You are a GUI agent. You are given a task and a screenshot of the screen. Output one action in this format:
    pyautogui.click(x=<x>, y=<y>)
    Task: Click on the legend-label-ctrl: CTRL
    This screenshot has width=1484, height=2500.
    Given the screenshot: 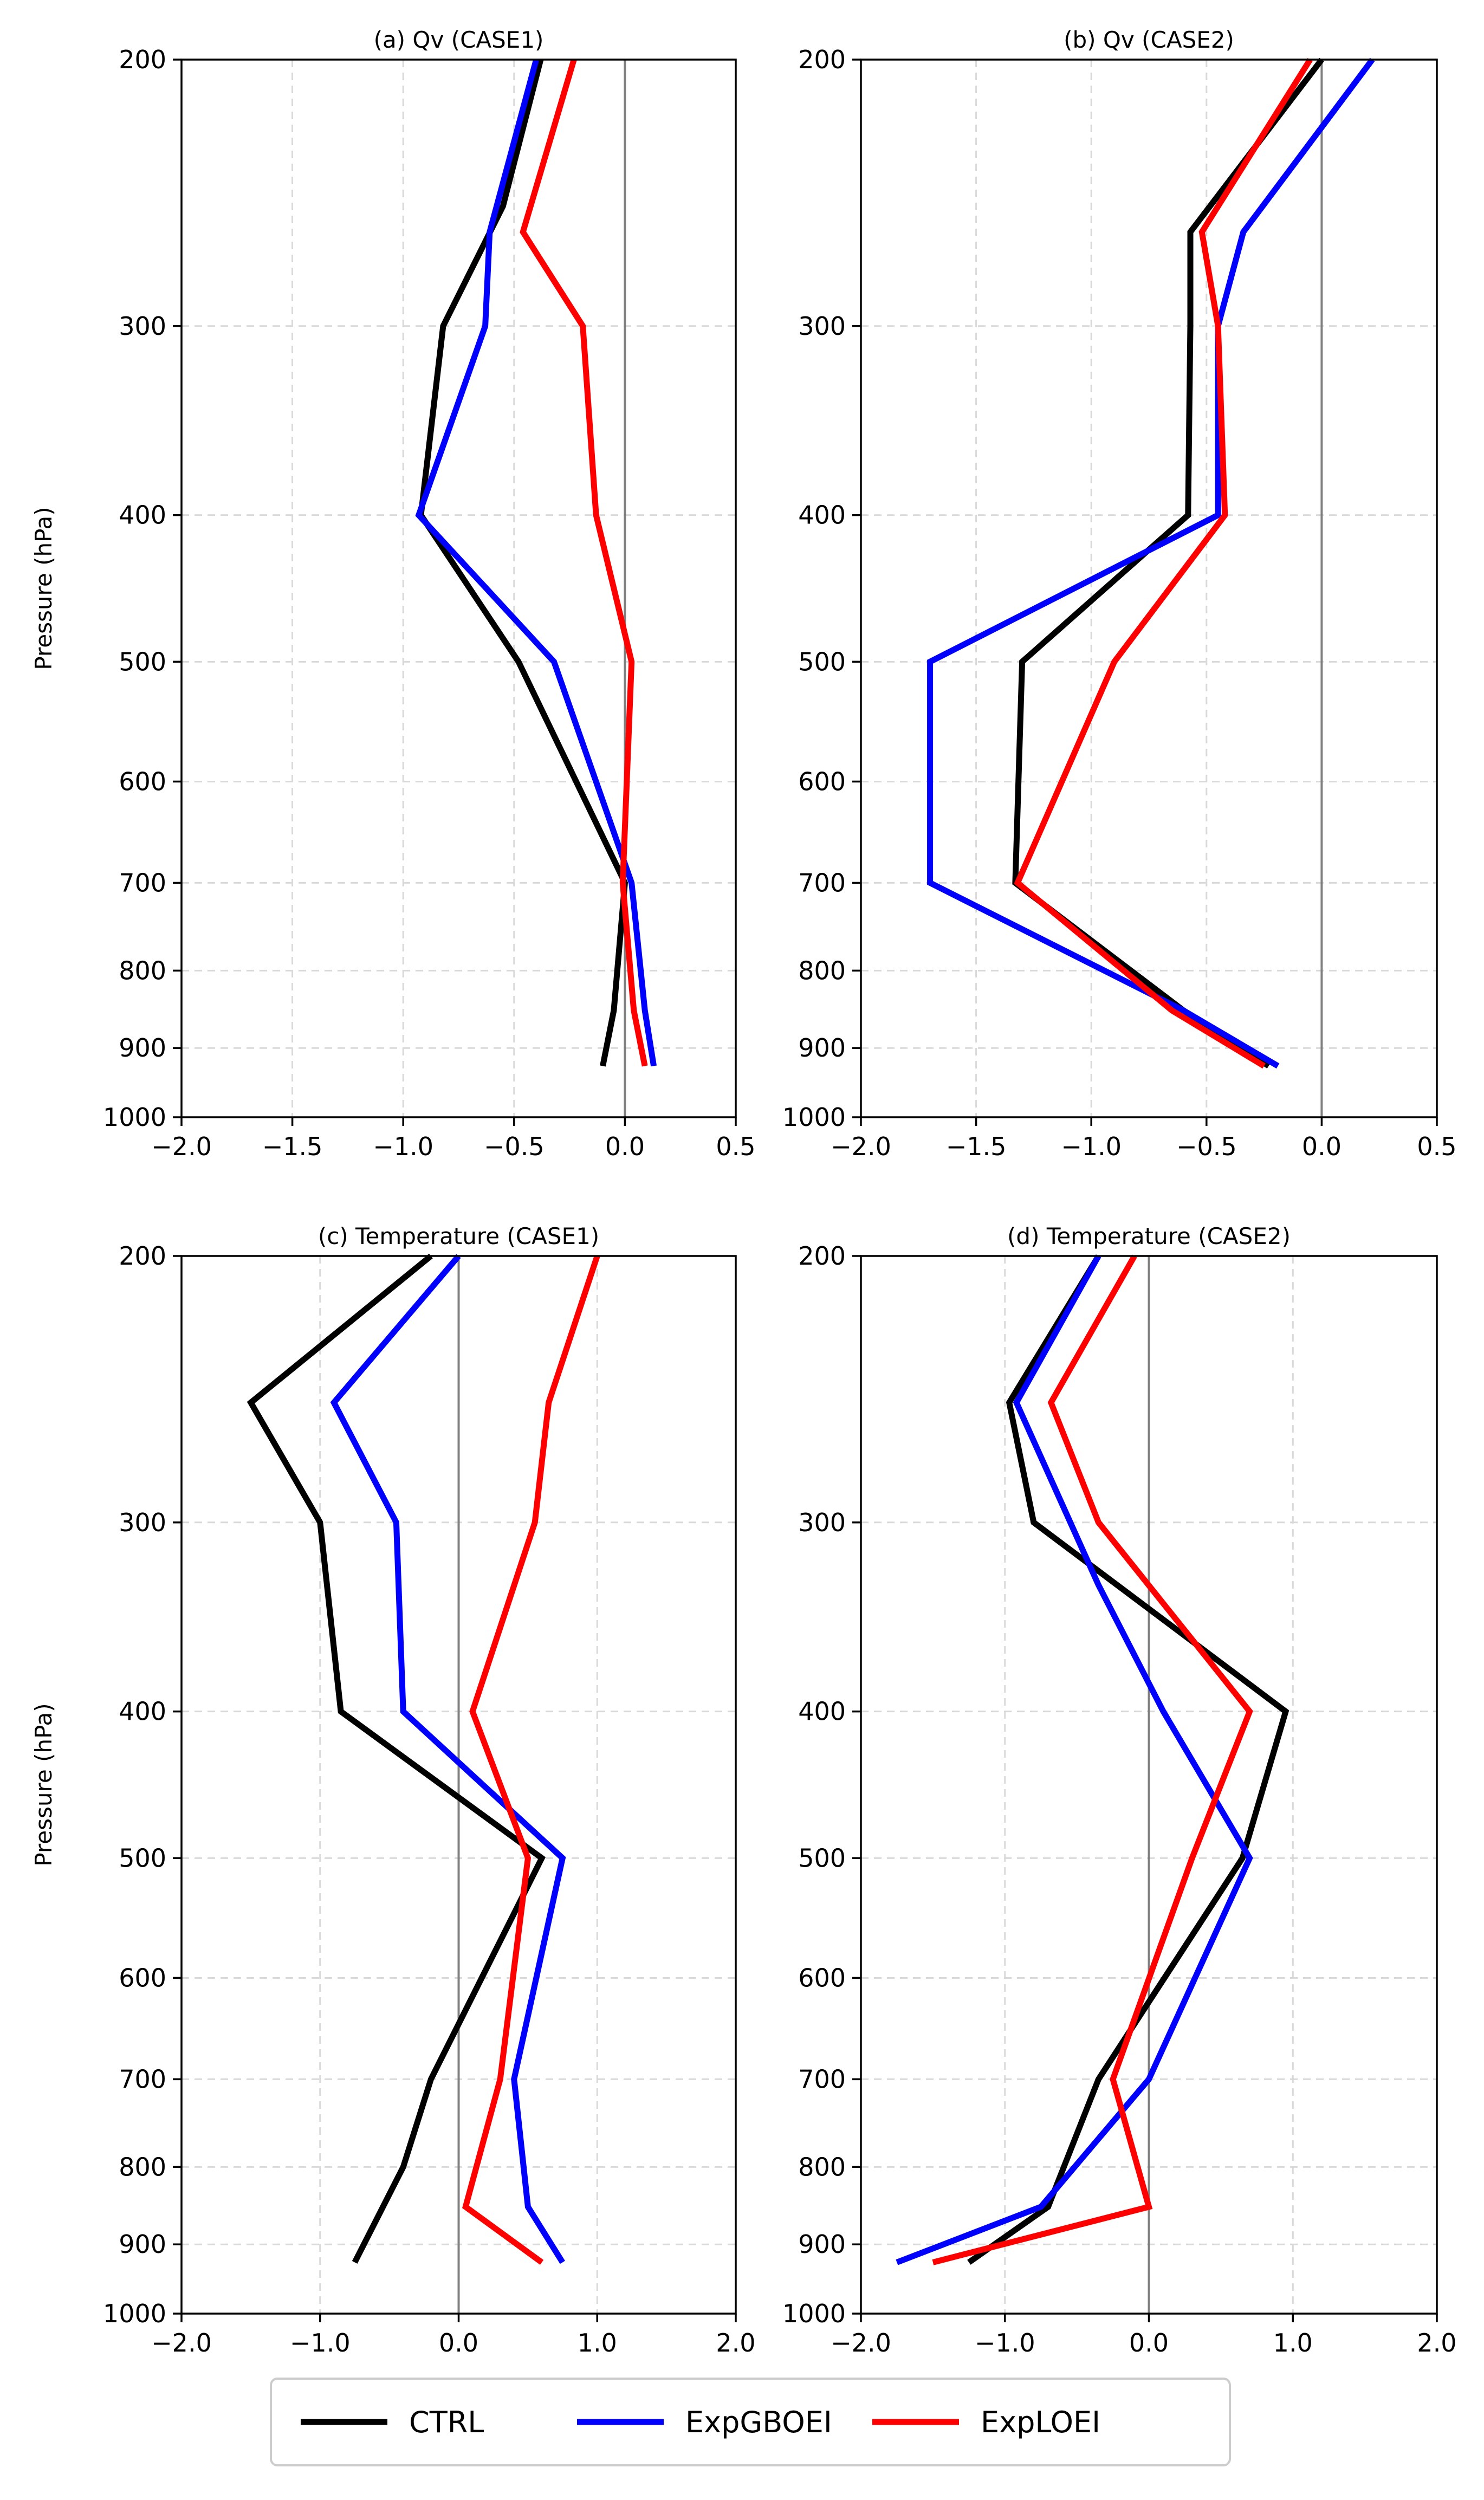 What is the action you would take?
    pyautogui.click(x=446, y=2422)
    